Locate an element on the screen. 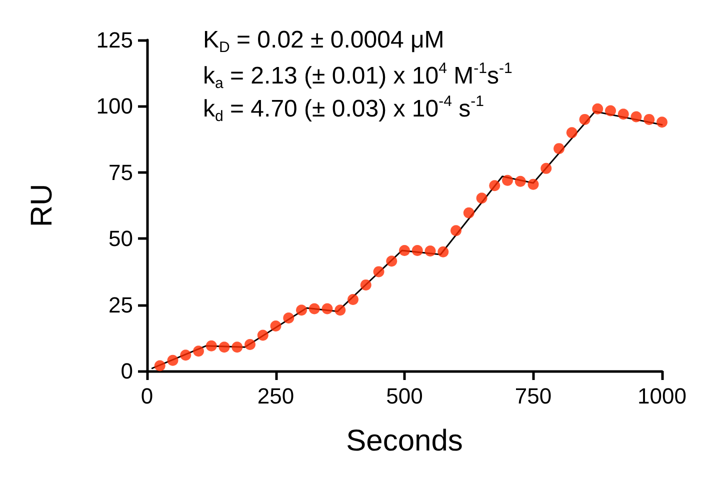 Image resolution: width=709 pixels, height=491 pixels. y-tick-label: 50 is located at coordinates (120, 239).